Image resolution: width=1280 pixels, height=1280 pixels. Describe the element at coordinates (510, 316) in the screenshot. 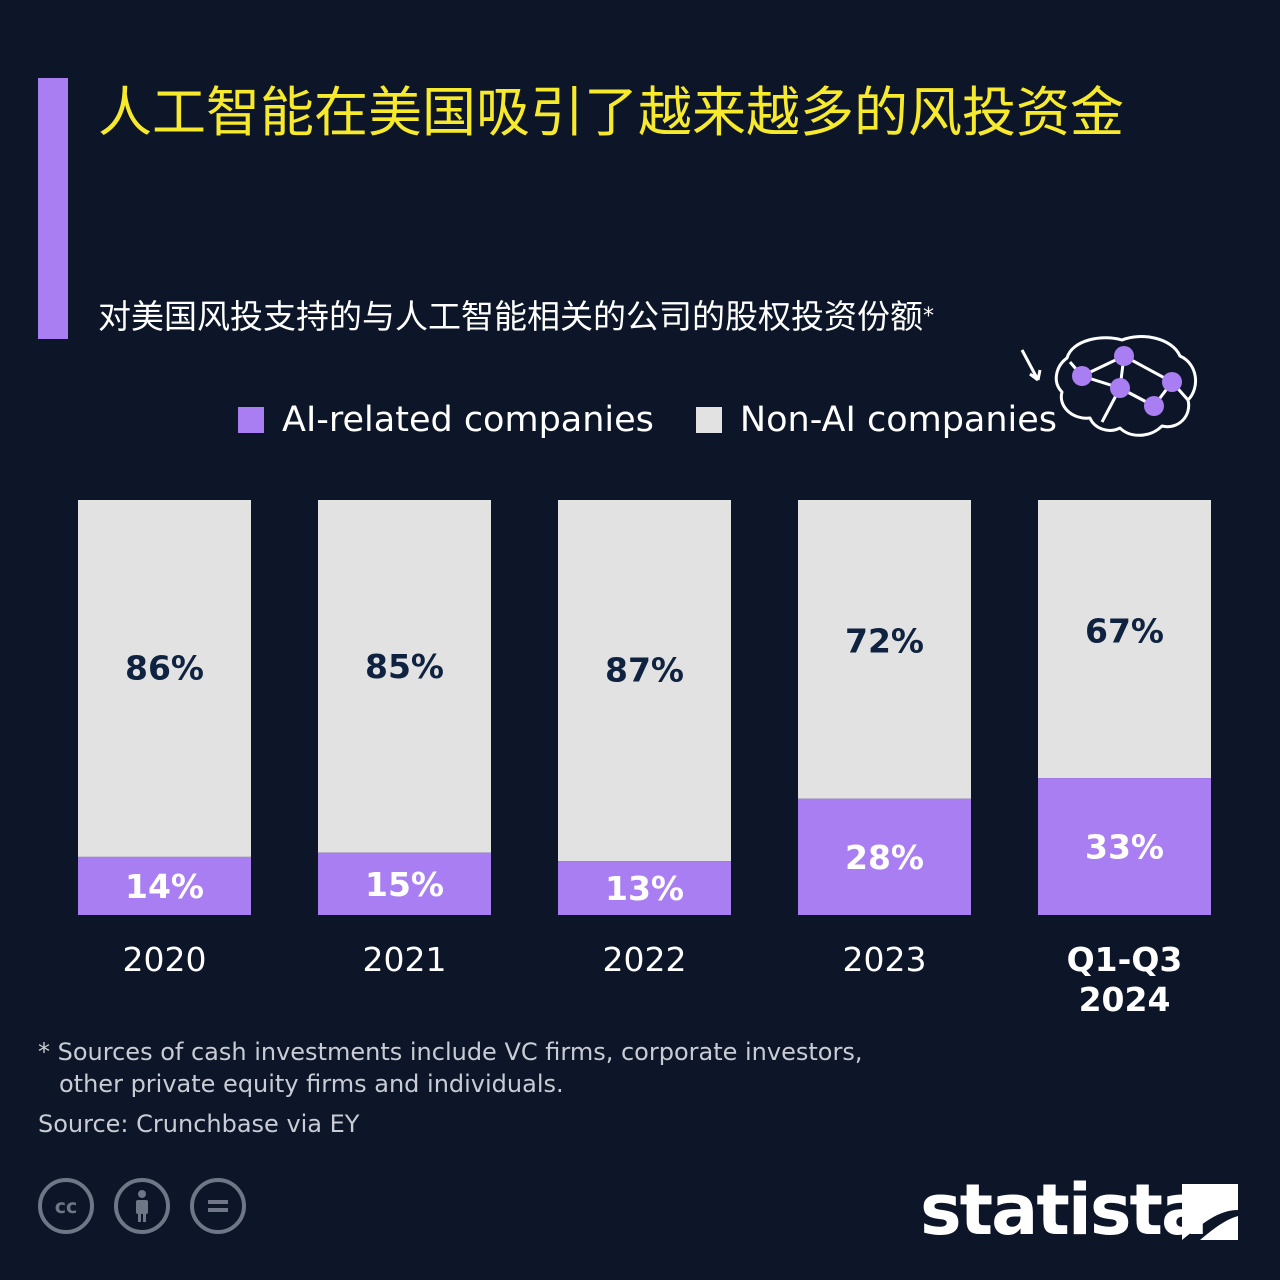

I see `subtitle-text: 对美国风投支持的与人工智能相关的公司的股权投资份额` at that location.